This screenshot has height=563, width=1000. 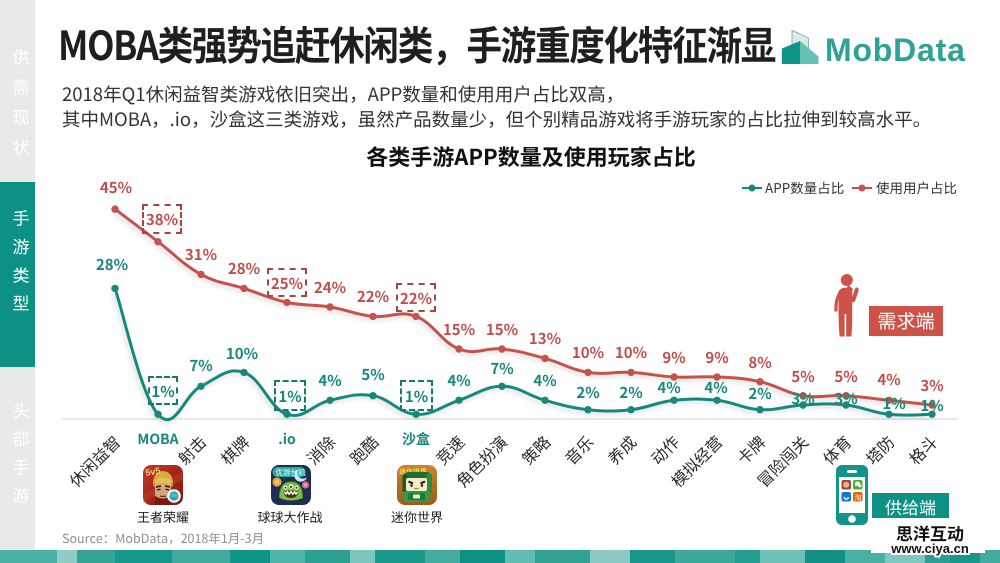 What do you see at coordinates (858, 497) in the screenshot?
I see `svg-text: 淘` at bounding box center [858, 497].